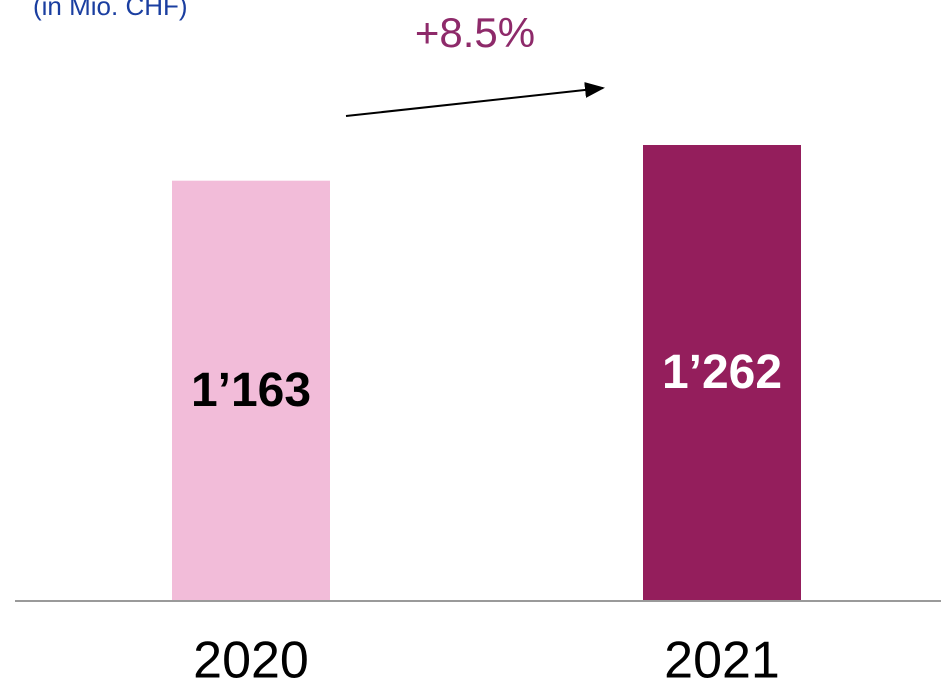 The image size is (941, 691). Describe the element at coordinates (475, 99) in the screenshot. I see `growth-arrow` at that location.